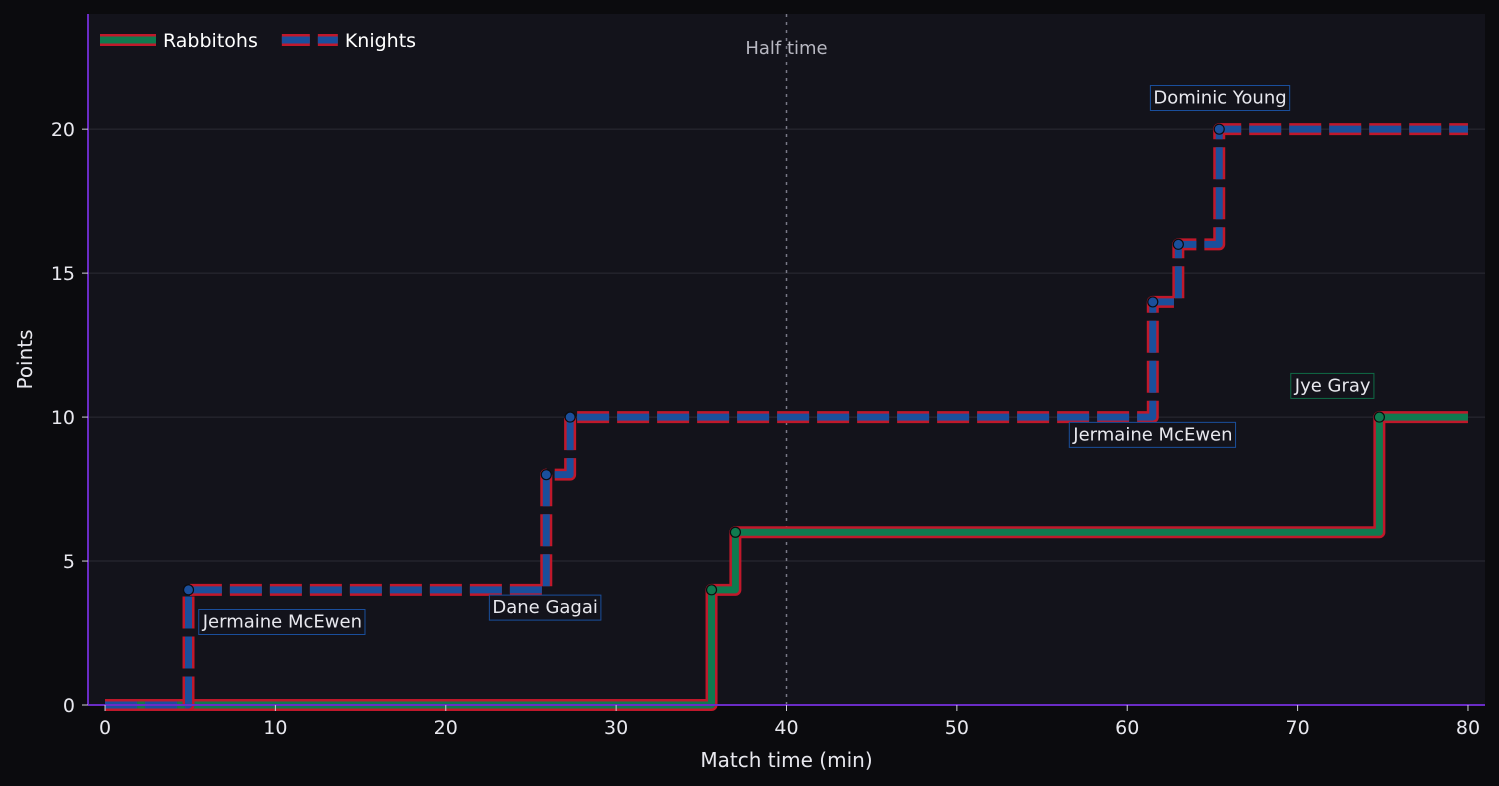 This screenshot has height=786, width=1499. What do you see at coordinates (69, 562) in the screenshot?
I see `y-tick-label-5: 5` at bounding box center [69, 562].